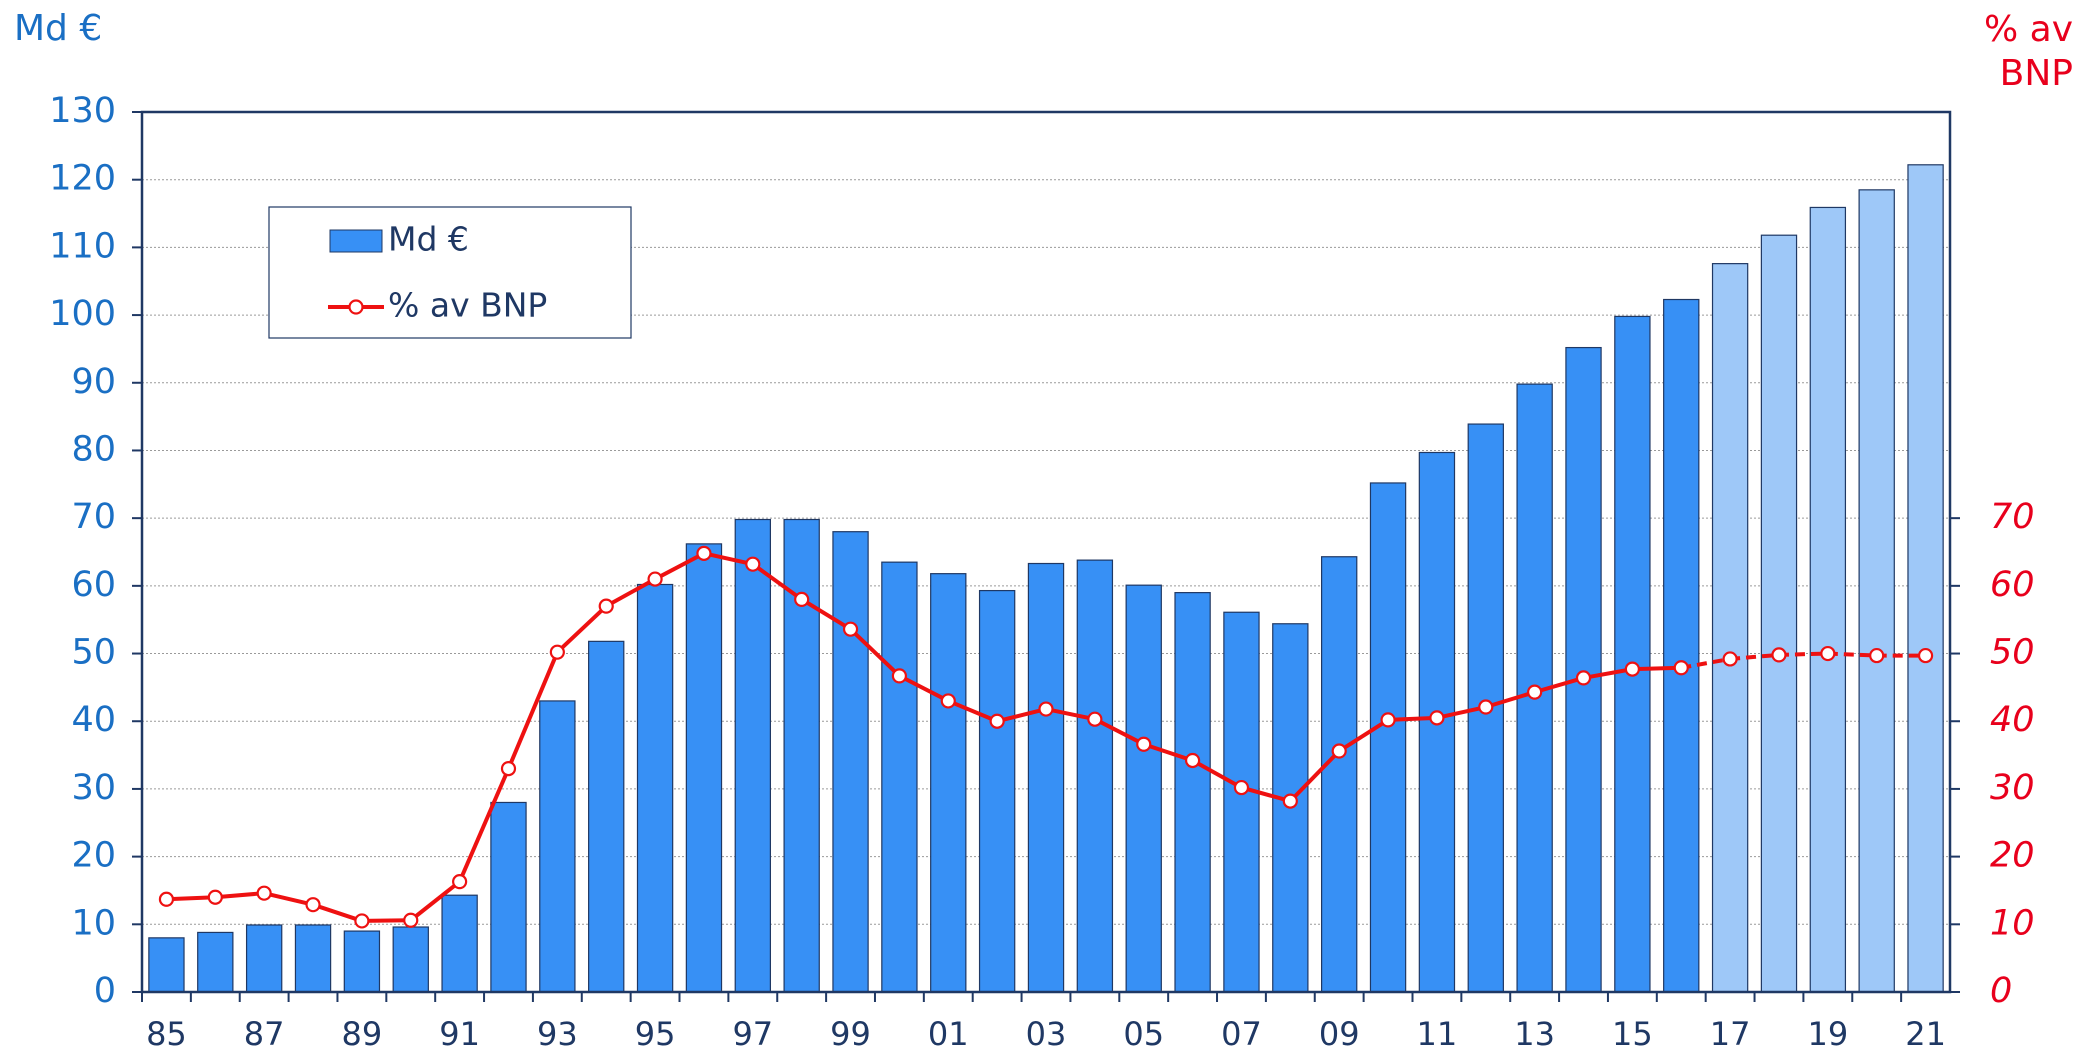  What do you see at coordinates (2012, 788) in the screenshot?
I see `y2-tick-label: 30` at bounding box center [2012, 788].